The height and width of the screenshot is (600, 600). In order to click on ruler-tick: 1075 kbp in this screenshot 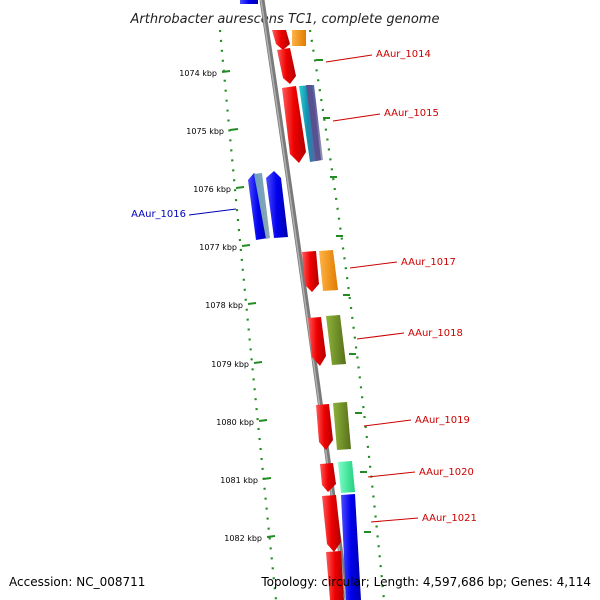, I will do `click(212, 131)`.